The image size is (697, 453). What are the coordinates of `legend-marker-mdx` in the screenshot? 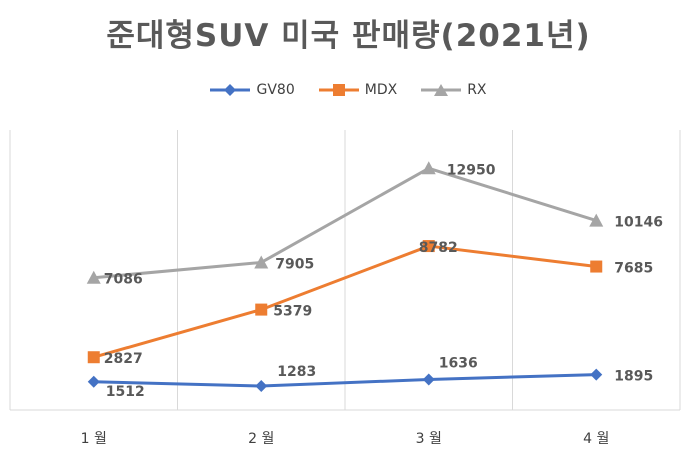 It's located at (338, 90).